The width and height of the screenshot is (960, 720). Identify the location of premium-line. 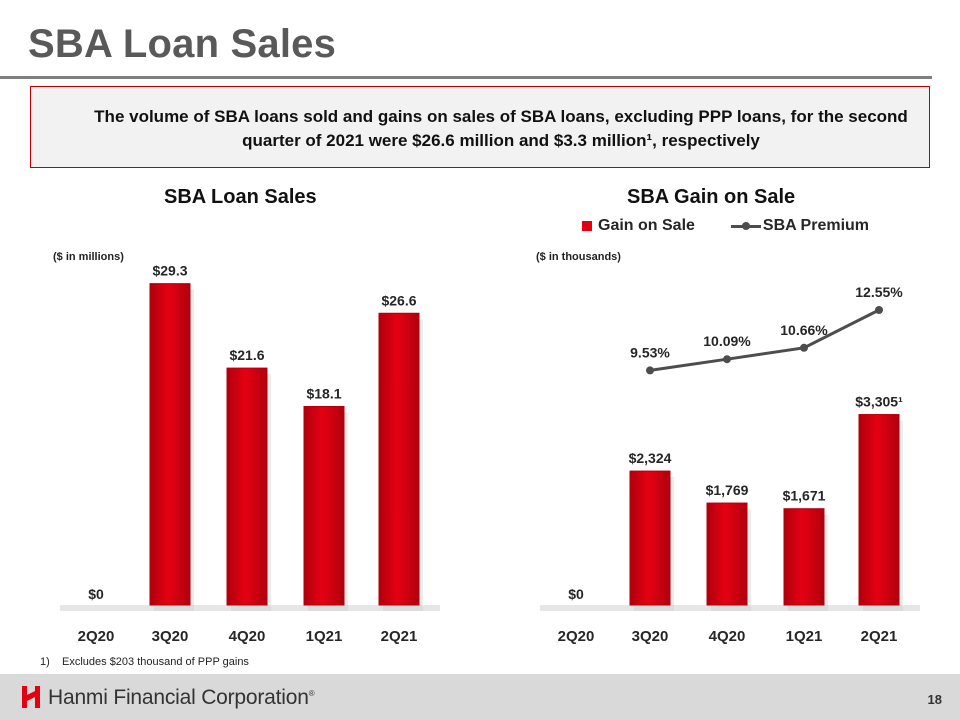
(764, 340).